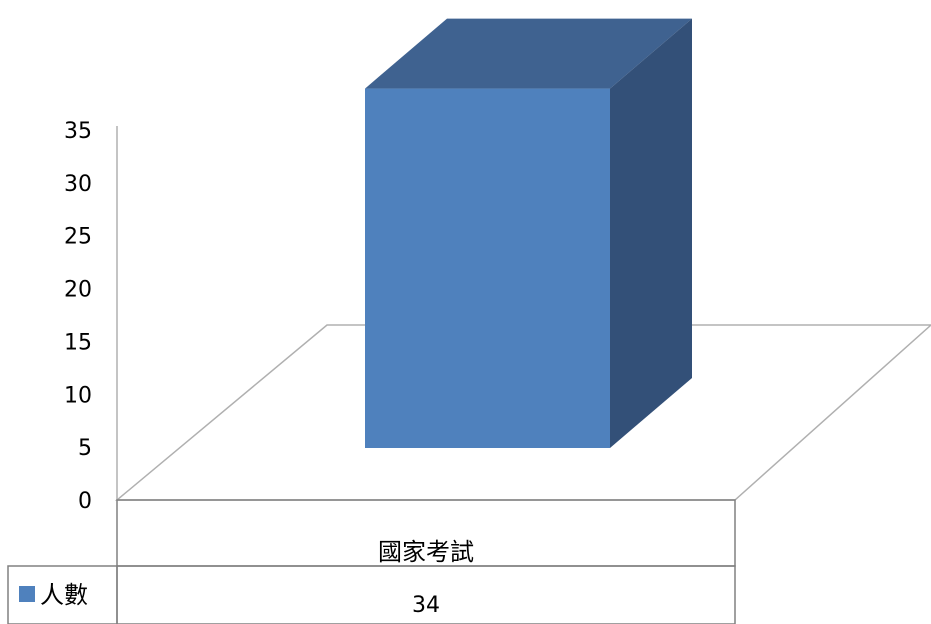 This screenshot has width=931, height=624. What do you see at coordinates (78, 395) in the screenshot?
I see `y-tick-label: 10` at bounding box center [78, 395].